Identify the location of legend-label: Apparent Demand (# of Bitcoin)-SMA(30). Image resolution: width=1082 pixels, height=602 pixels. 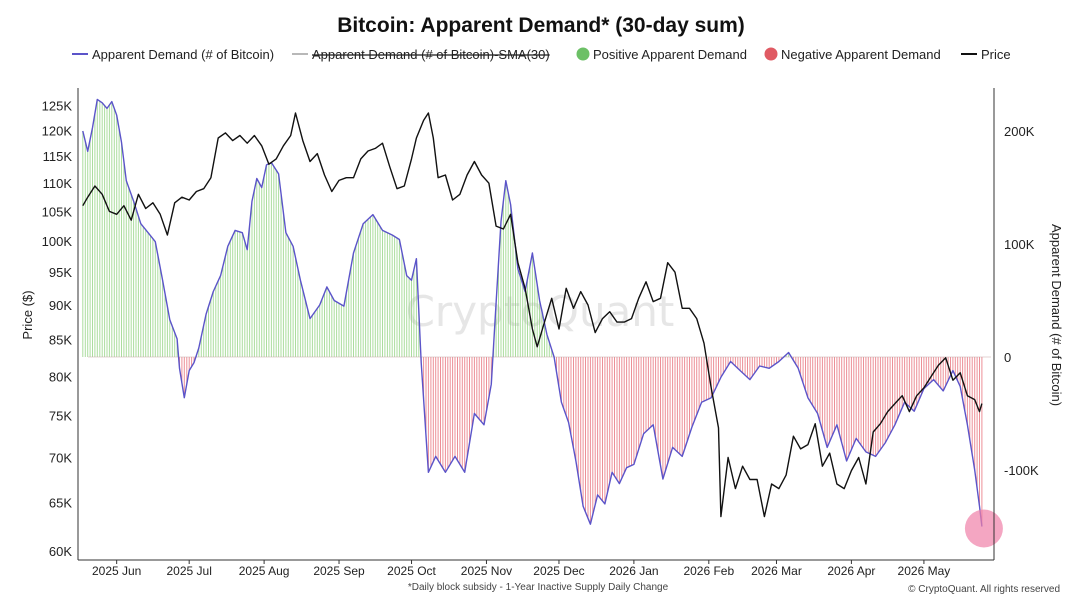
(431, 54).